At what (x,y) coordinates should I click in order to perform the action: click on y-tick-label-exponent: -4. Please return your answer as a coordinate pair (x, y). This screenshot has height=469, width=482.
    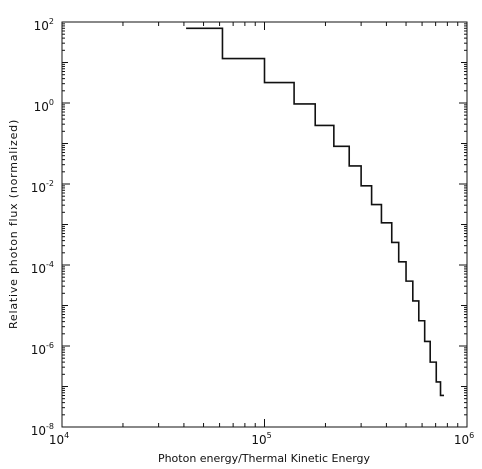
    Looking at the image, I should click on (50, 264).